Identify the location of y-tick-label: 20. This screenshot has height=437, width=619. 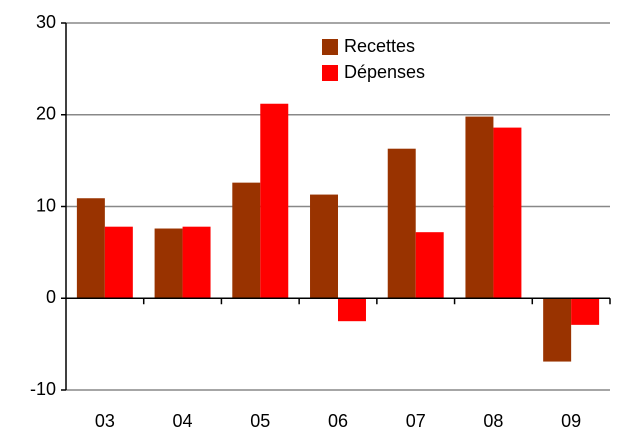
(46, 114).